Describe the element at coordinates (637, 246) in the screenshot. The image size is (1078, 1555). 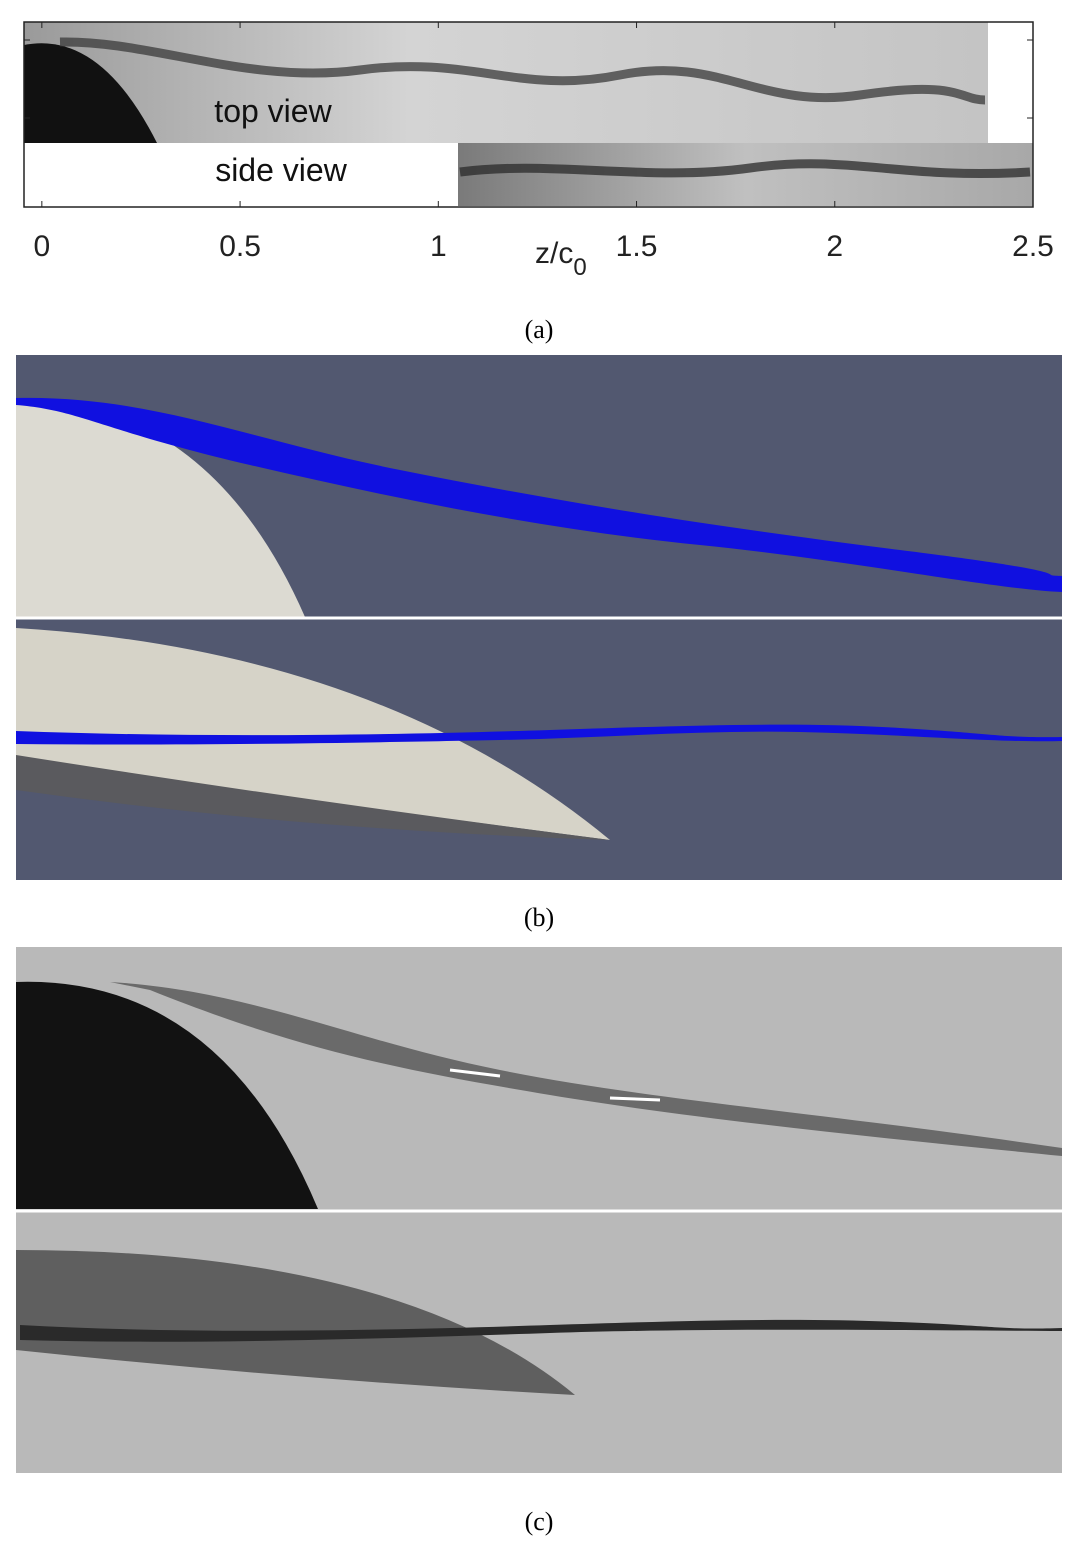
I see `x-tick-label: 1.5` at that location.